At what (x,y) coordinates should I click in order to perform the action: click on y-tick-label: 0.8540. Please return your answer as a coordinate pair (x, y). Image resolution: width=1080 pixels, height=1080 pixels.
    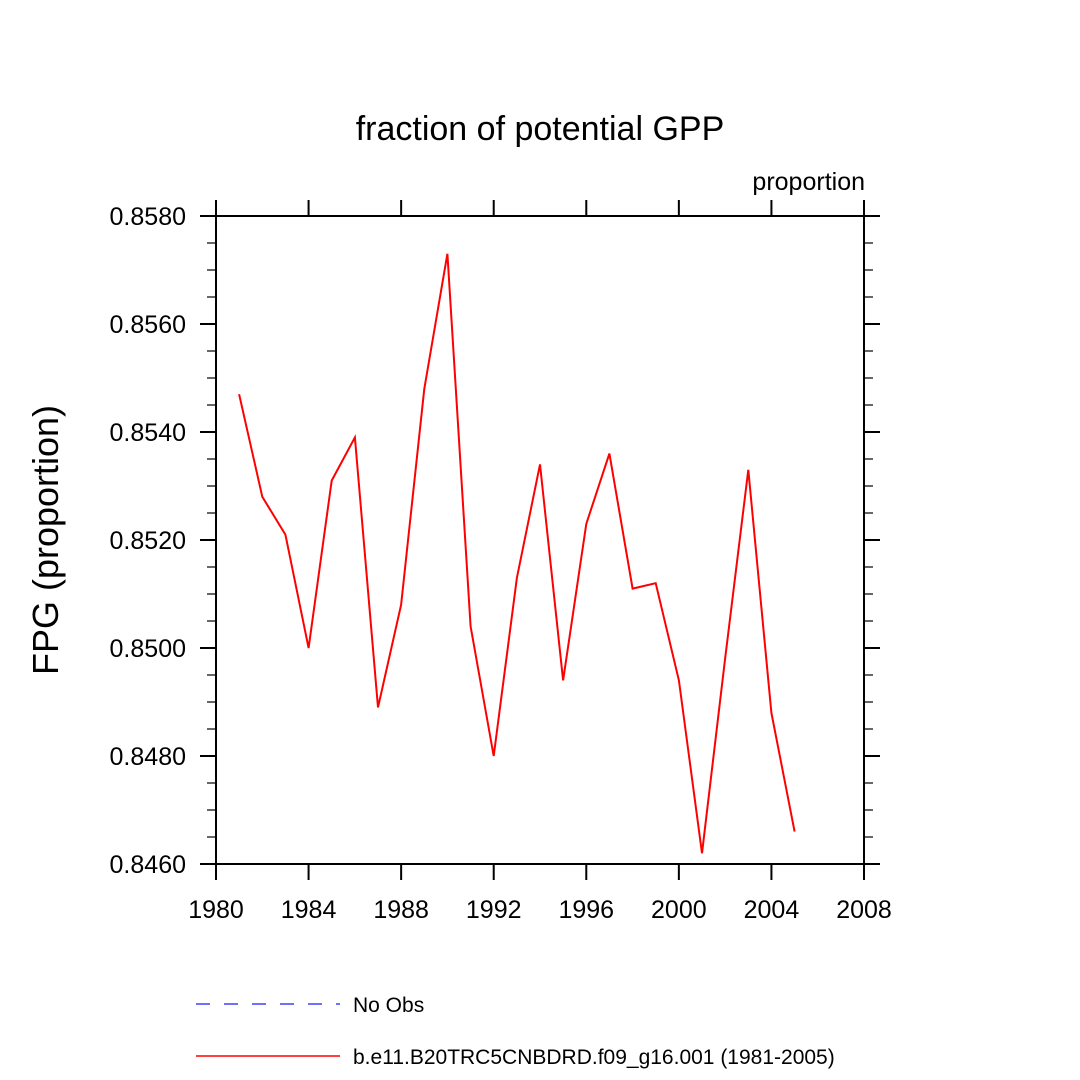
    Looking at the image, I should click on (148, 433).